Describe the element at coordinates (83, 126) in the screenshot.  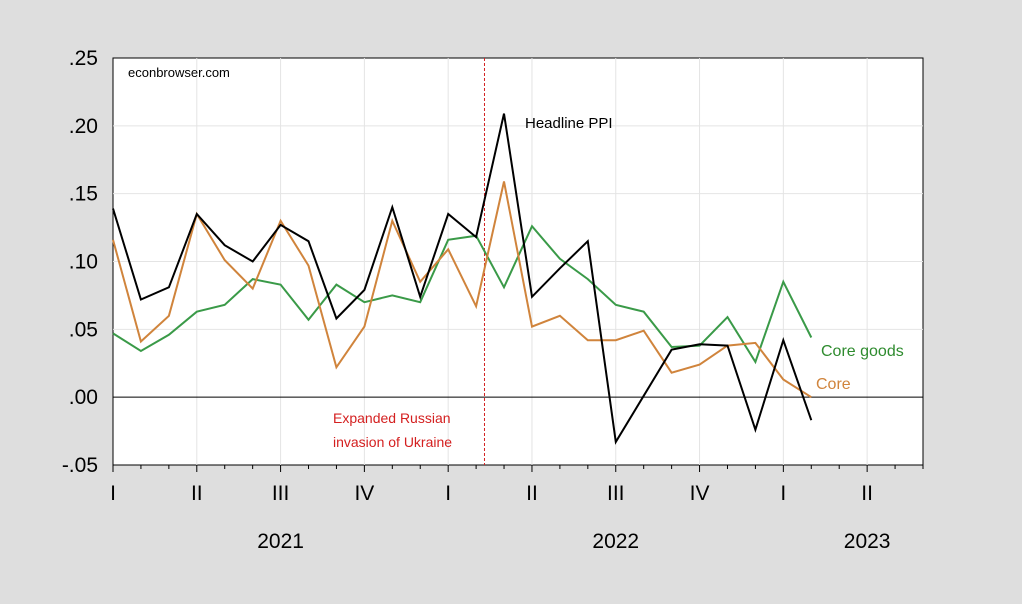
I see `y-tick-label: .20` at that location.